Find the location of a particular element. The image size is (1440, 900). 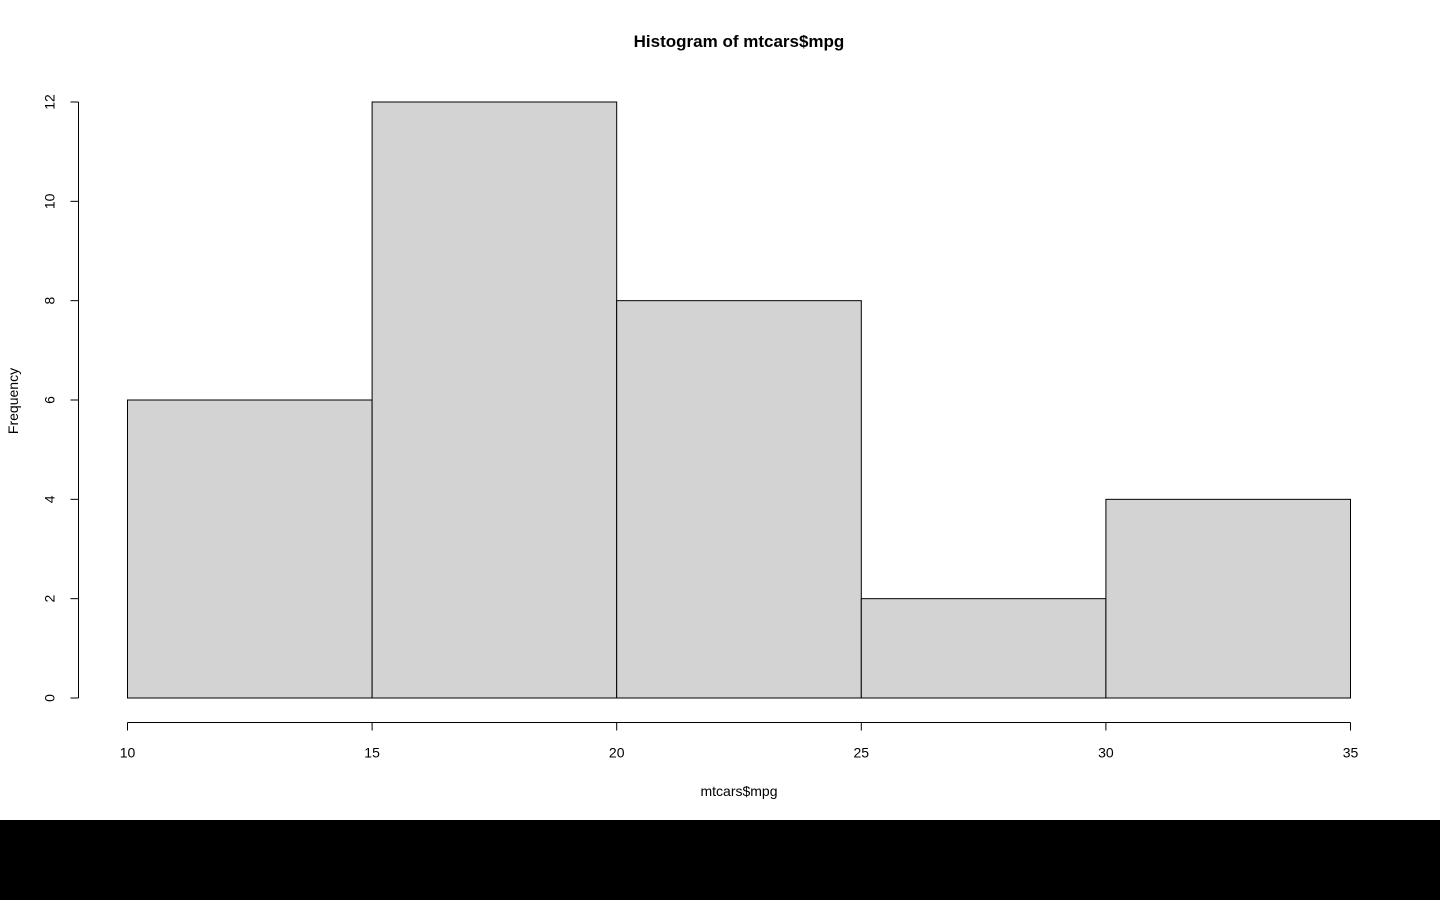

y-axis: 0 2 4 6 8 10 12 is located at coordinates (60, 398).